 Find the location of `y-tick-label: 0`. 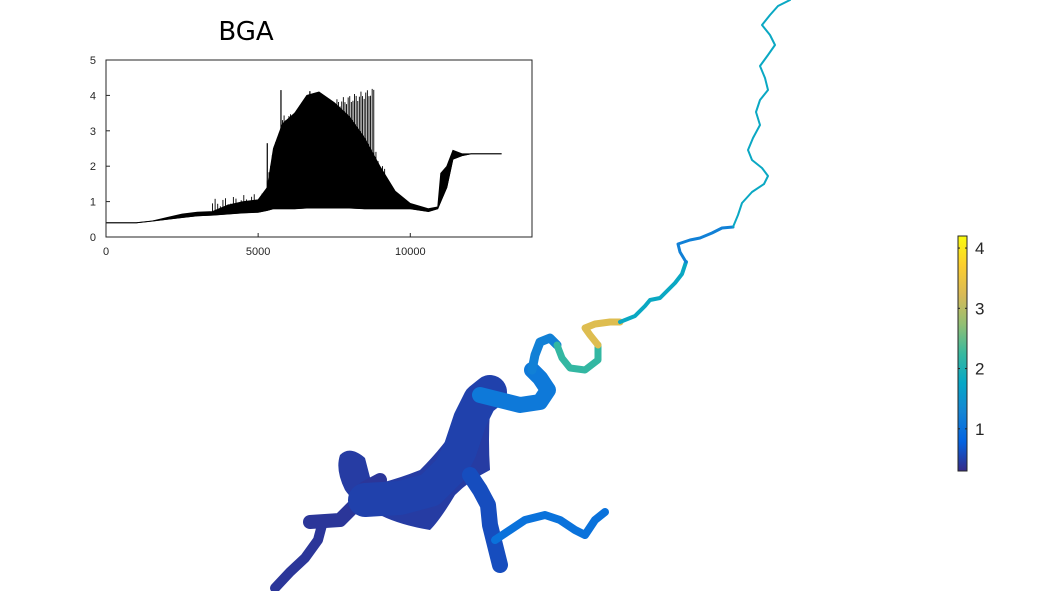

y-tick-label: 0 is located at coordinates (93, 238).